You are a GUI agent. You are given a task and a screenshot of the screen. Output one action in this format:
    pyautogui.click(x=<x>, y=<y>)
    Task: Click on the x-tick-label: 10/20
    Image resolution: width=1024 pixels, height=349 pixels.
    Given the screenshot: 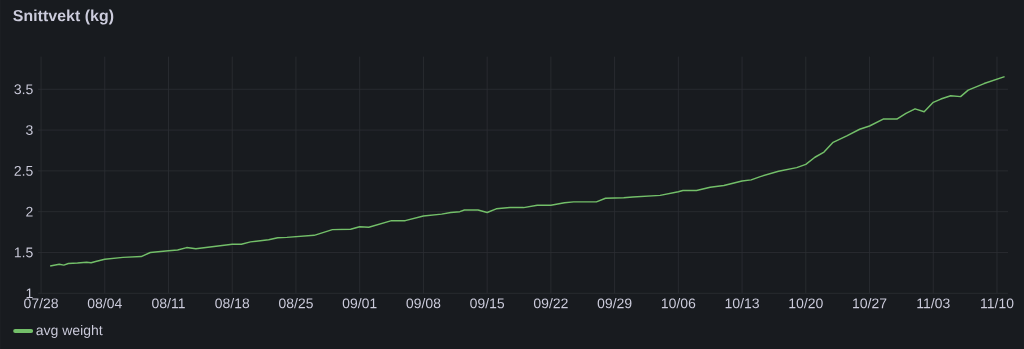 What is the action you would take?
    pyautogui.click(x=806, y=303)
    